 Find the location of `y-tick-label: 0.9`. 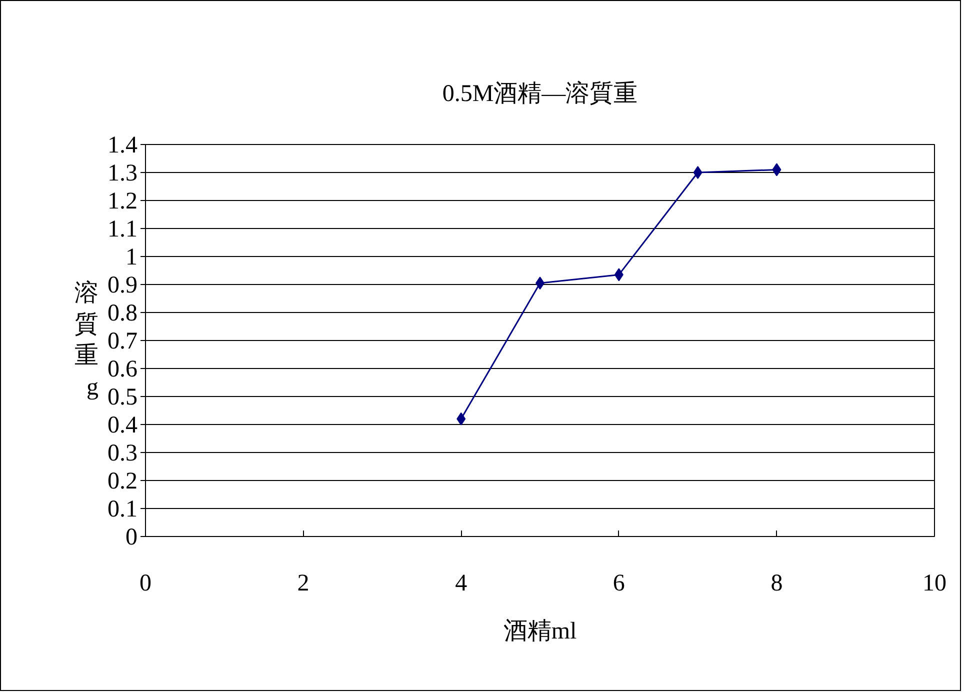

y-tick-label: 0.9 is located at coordinates (123, 285).